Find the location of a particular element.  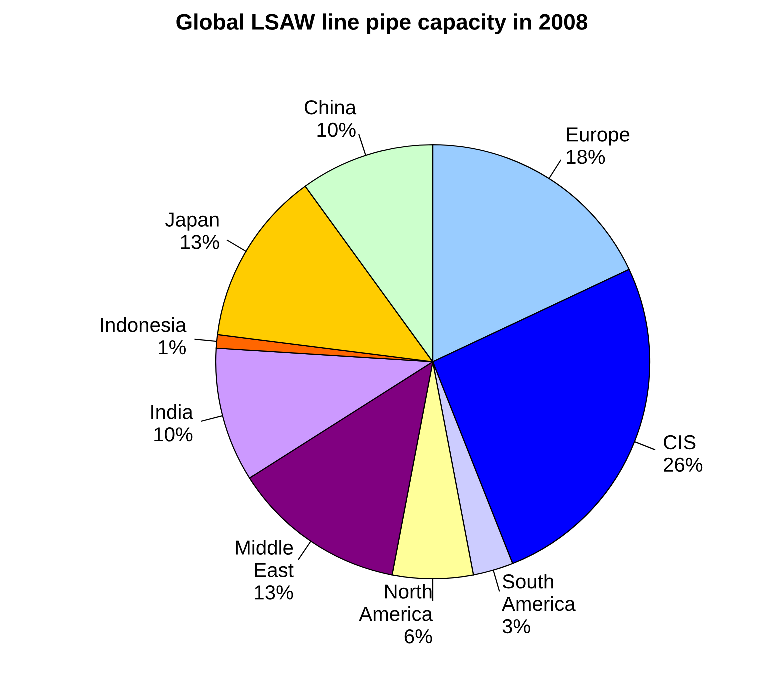

data-label: 26% is located at coordinates (683, 465).